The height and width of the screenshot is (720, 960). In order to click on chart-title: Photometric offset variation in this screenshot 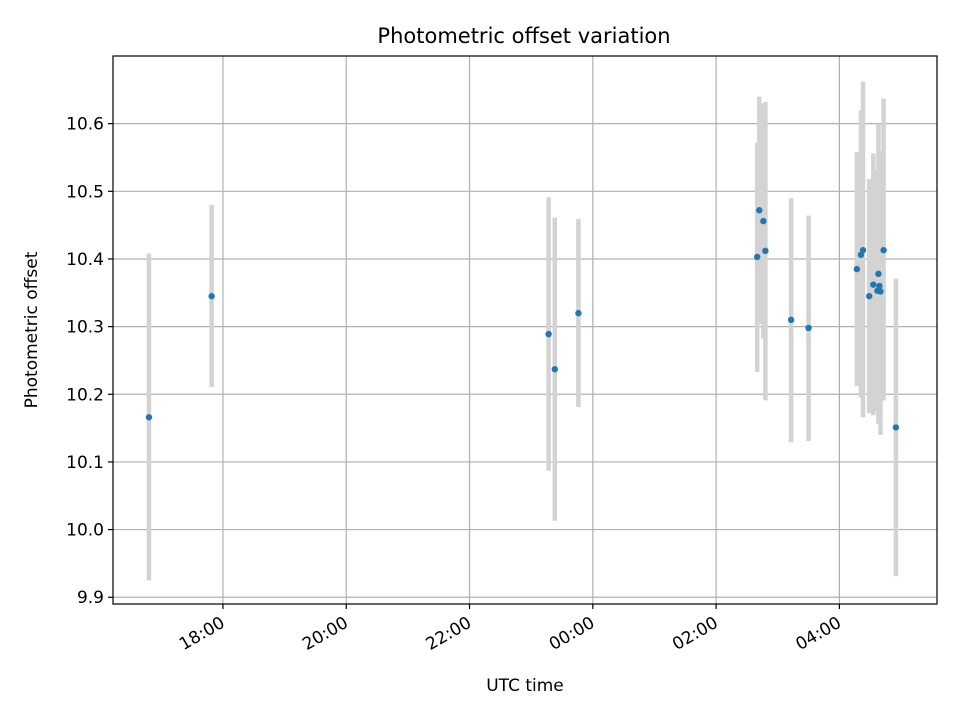, I will do `click(523, 36)`.